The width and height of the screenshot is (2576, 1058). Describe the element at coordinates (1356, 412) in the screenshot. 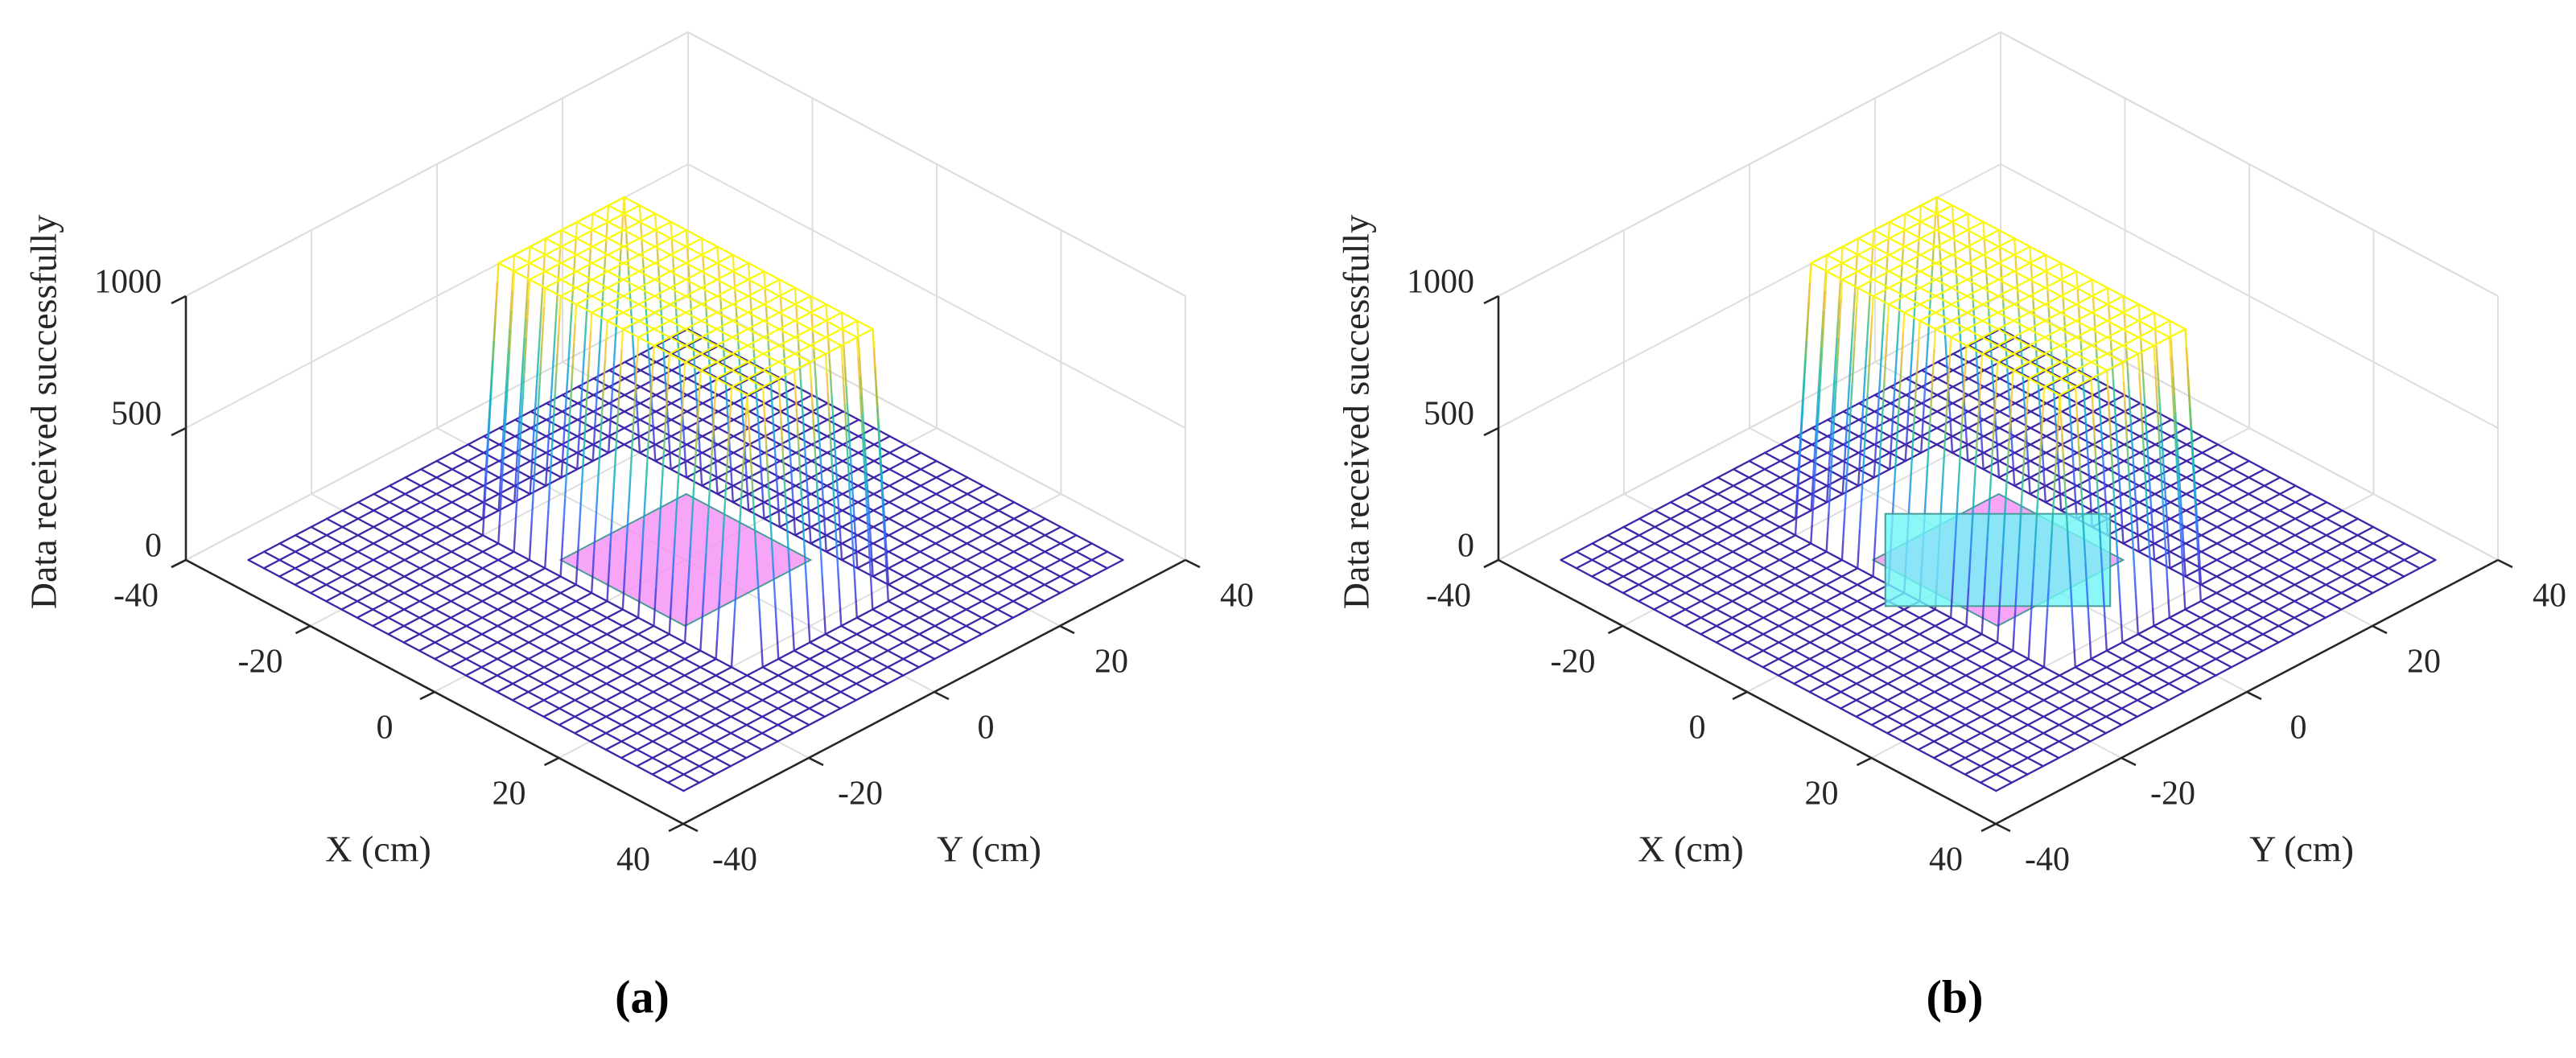

I see `z-axis-label: Data received successfully` at that location.